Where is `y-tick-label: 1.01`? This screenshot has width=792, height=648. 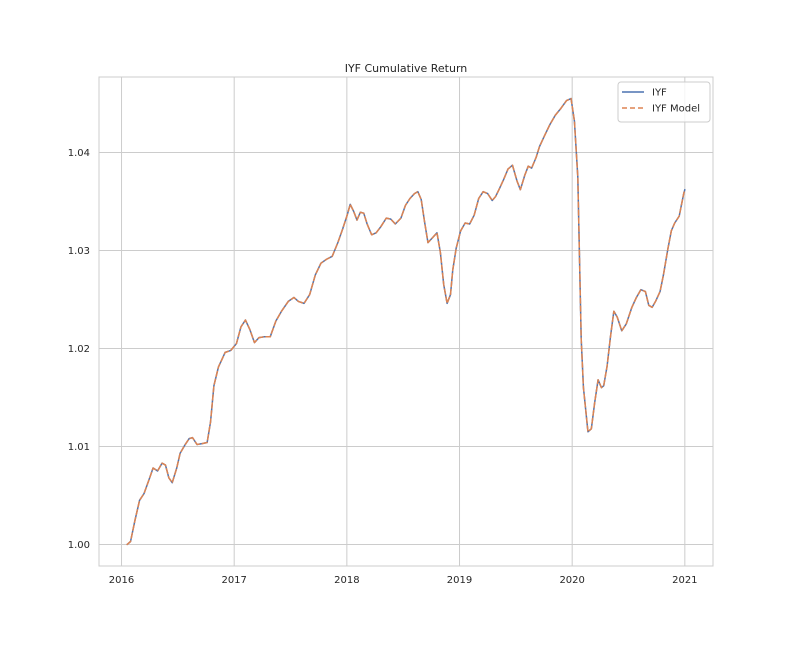
y-tick-label: 1.01 is located at coordinates (79, 447).